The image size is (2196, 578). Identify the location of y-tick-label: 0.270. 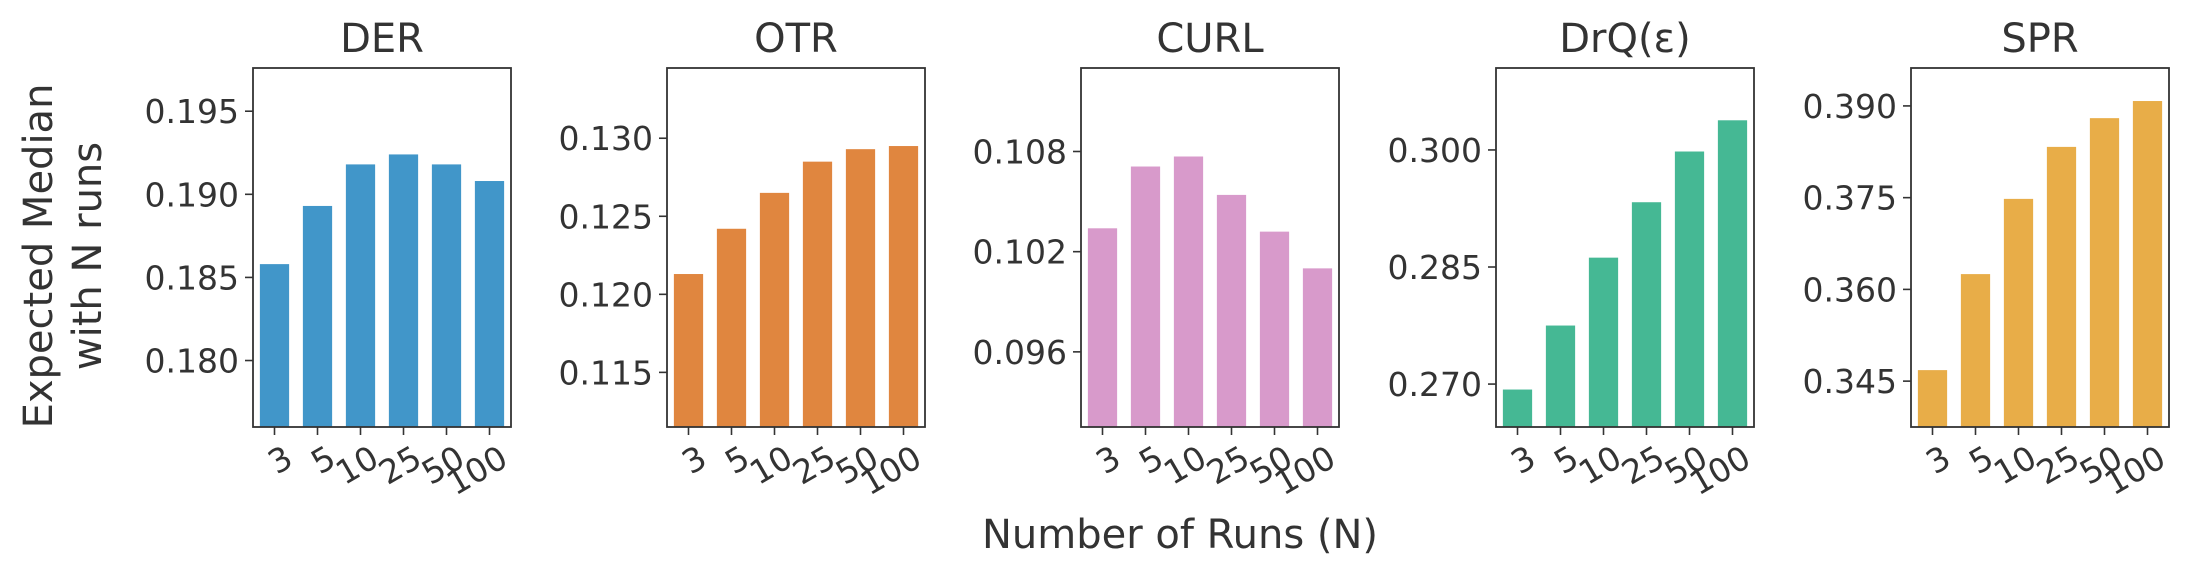
(1435, 384).